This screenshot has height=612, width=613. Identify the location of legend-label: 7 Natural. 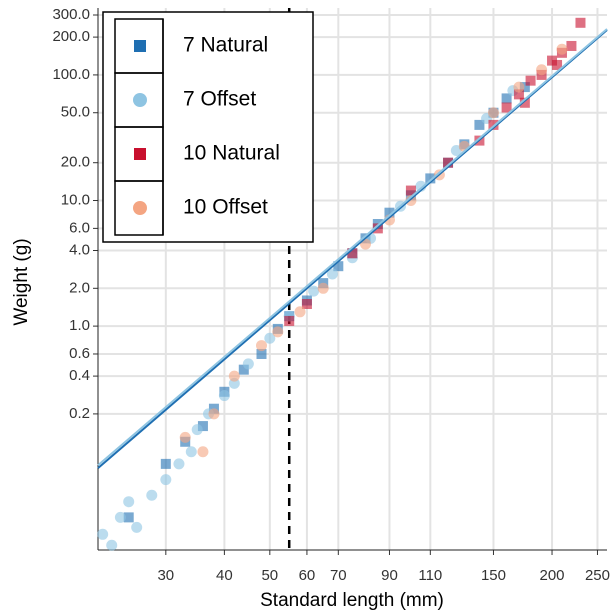
(225, 45).